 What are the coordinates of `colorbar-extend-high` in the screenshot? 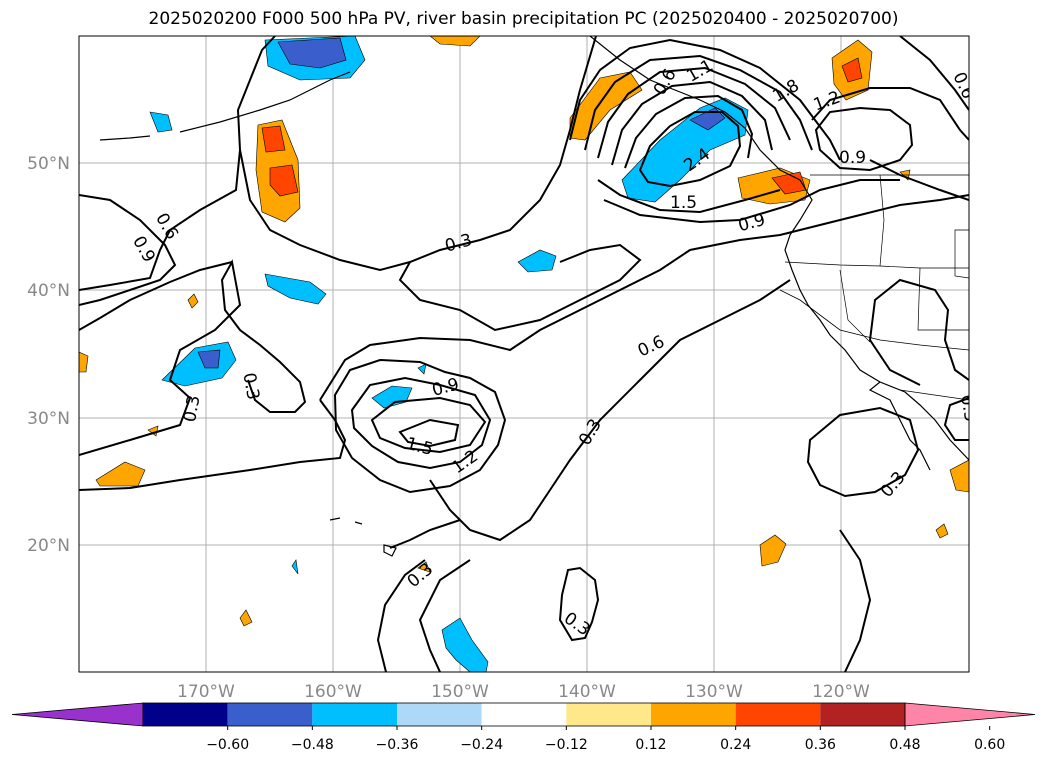 It's located at (970, 714).